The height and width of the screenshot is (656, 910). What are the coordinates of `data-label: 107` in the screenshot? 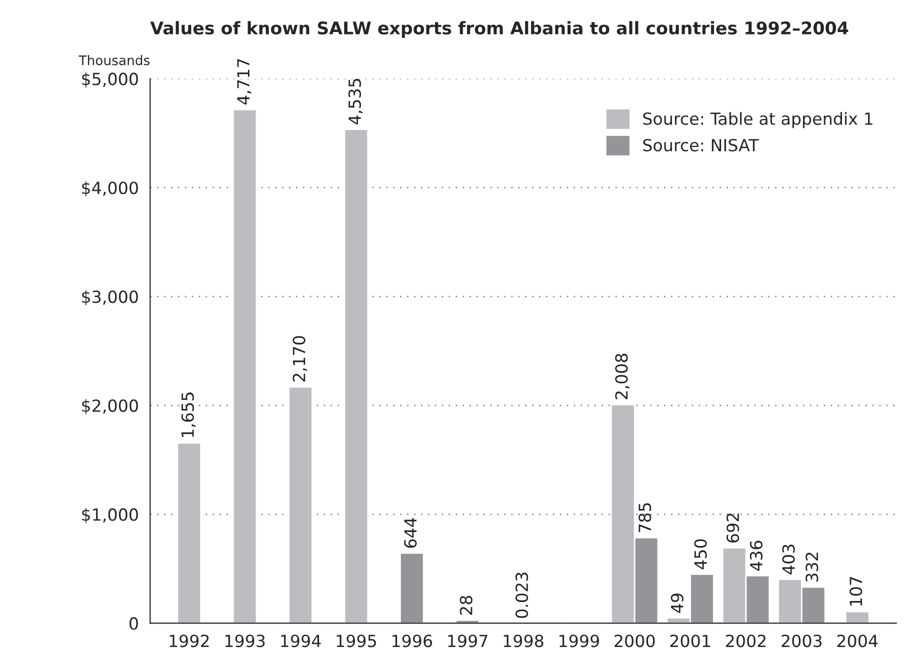 It's located at (856, 591).